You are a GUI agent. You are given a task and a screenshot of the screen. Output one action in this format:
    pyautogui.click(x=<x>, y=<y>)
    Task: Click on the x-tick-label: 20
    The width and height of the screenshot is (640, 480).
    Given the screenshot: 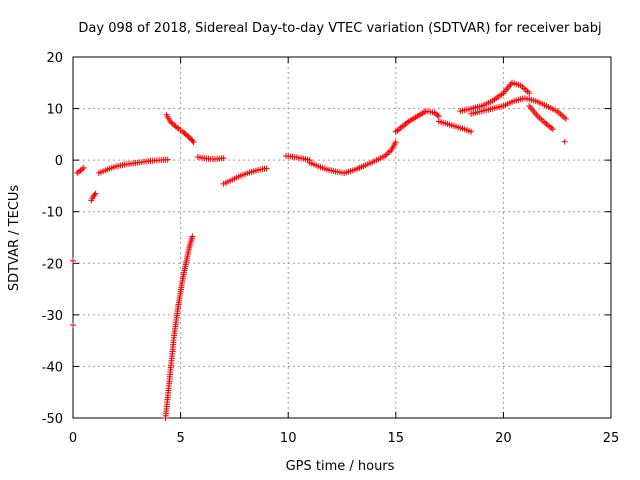 What is the action you would take?
    pyautogui.click(x=503, y=438)
    